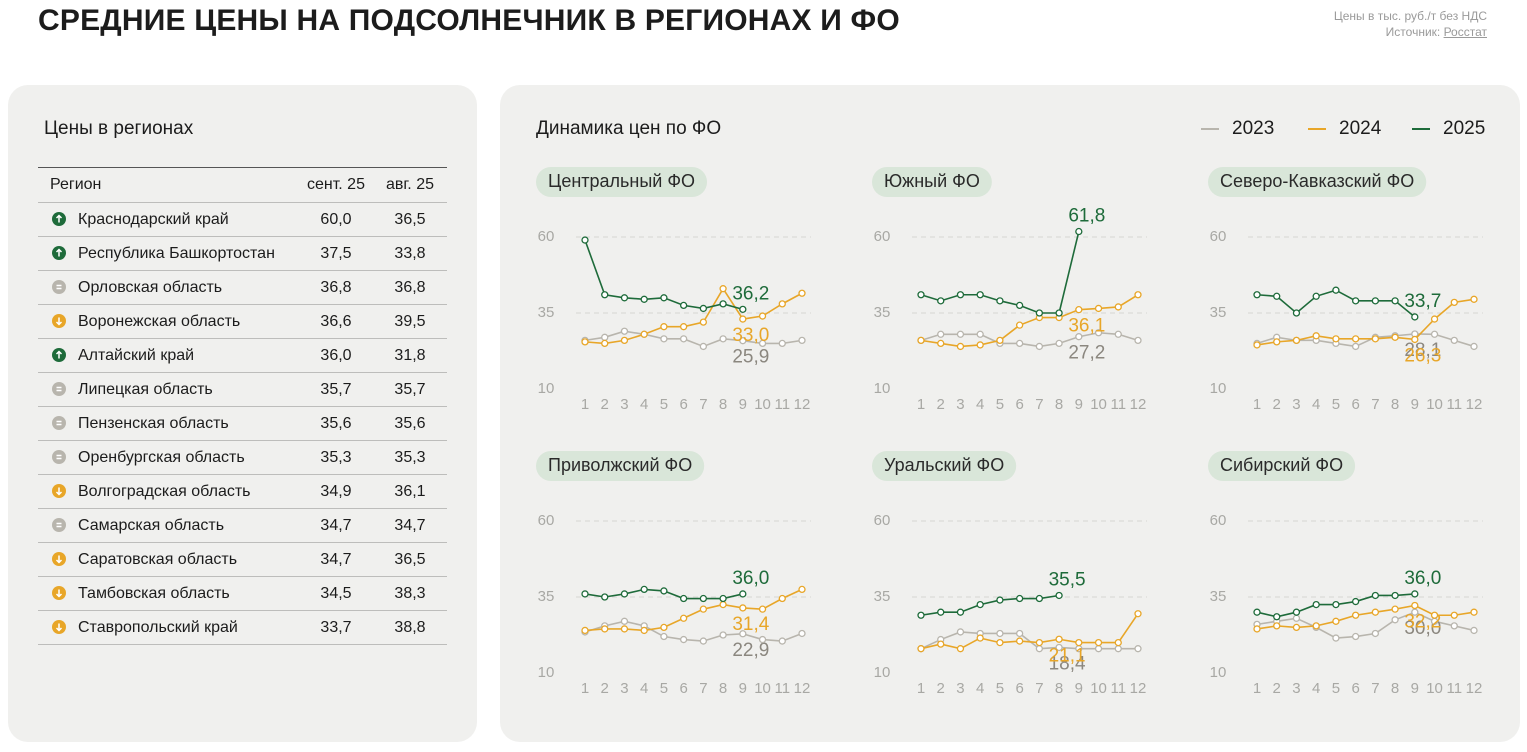 This screenshot has width=1527, height=752. Describe the element at coordinates (546, 236) in the screenshot. I see `y-tick-label: 60` at that location.